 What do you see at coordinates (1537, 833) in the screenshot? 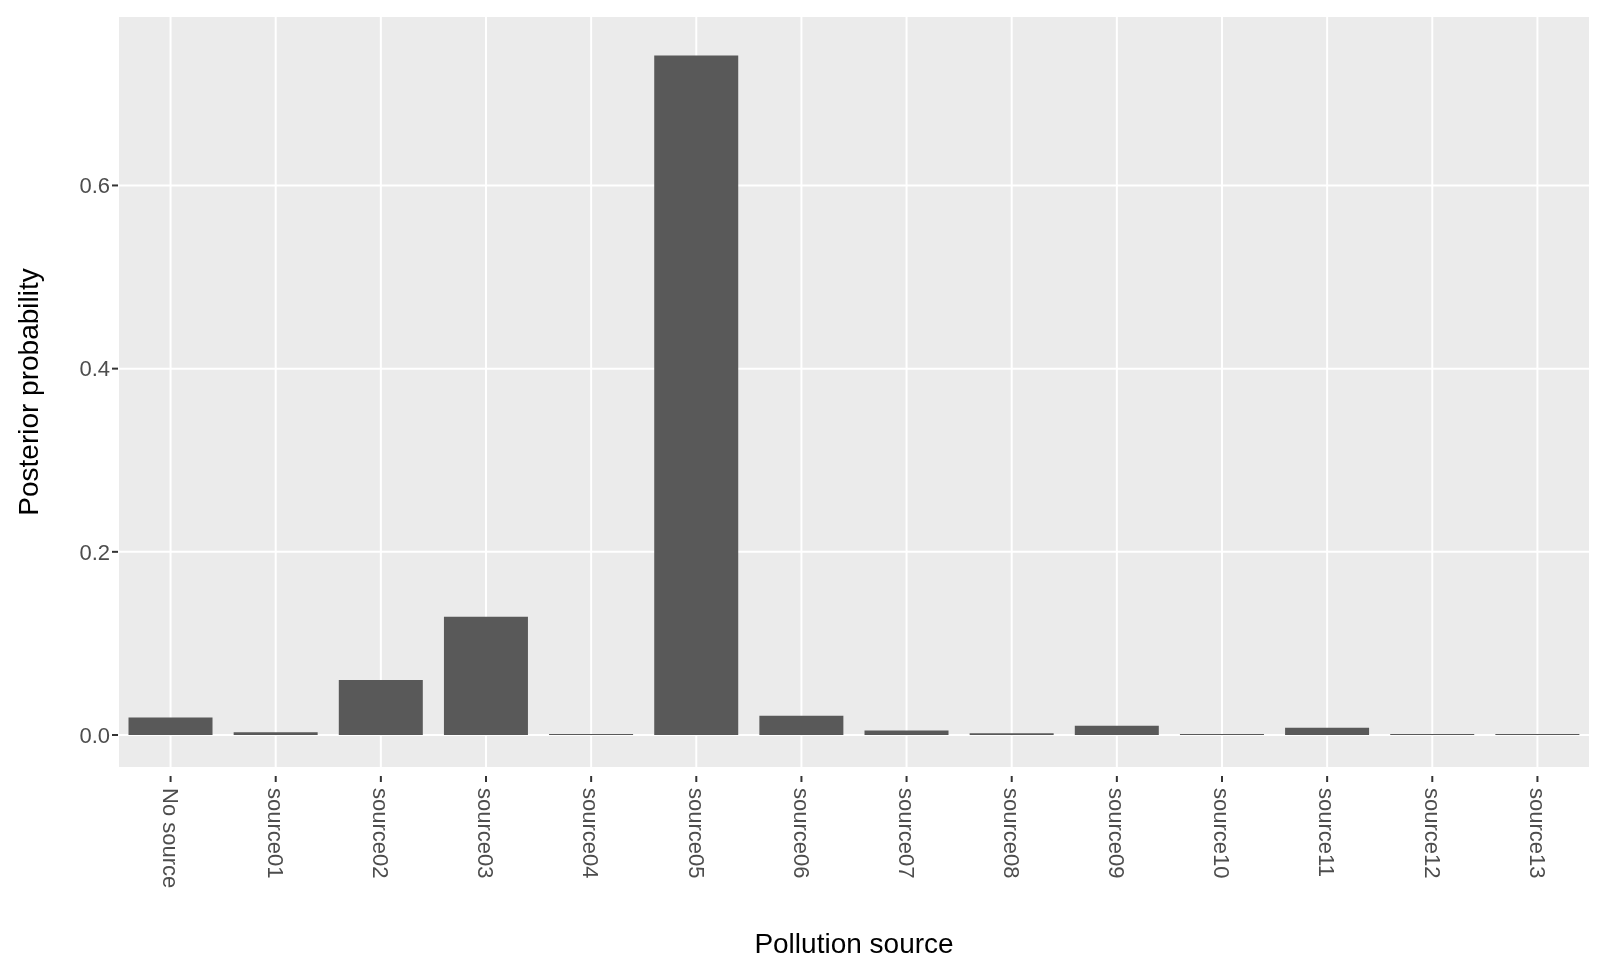
I see `x-tick-label: source13` at bounding box center [1537, 833].